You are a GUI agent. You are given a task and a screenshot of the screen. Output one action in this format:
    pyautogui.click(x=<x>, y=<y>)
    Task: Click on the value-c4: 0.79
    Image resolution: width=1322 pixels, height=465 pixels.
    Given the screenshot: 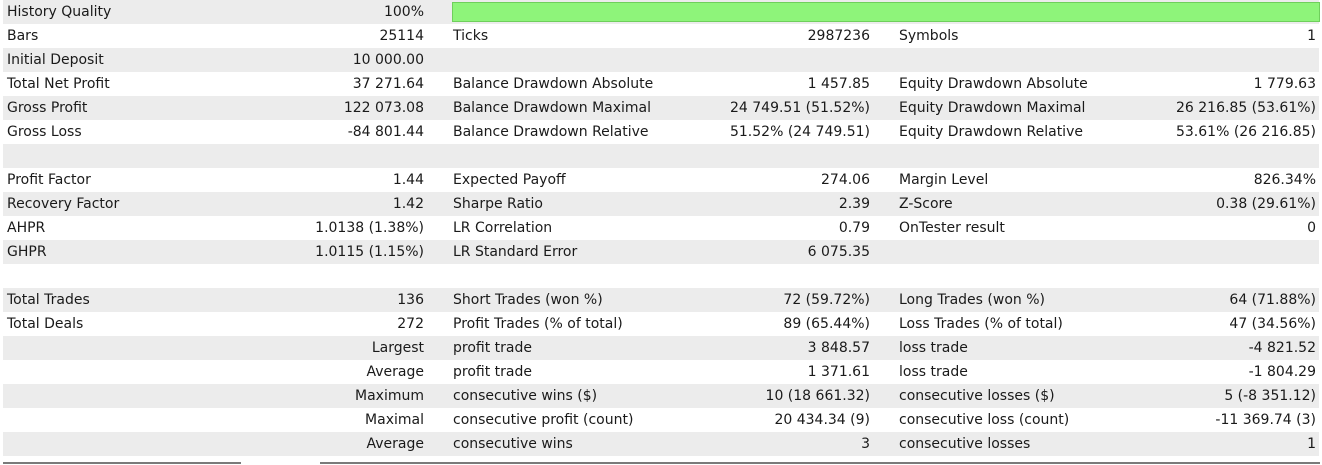 What is the action you would take?
    pyautogui.click(x=854, y=228)
    